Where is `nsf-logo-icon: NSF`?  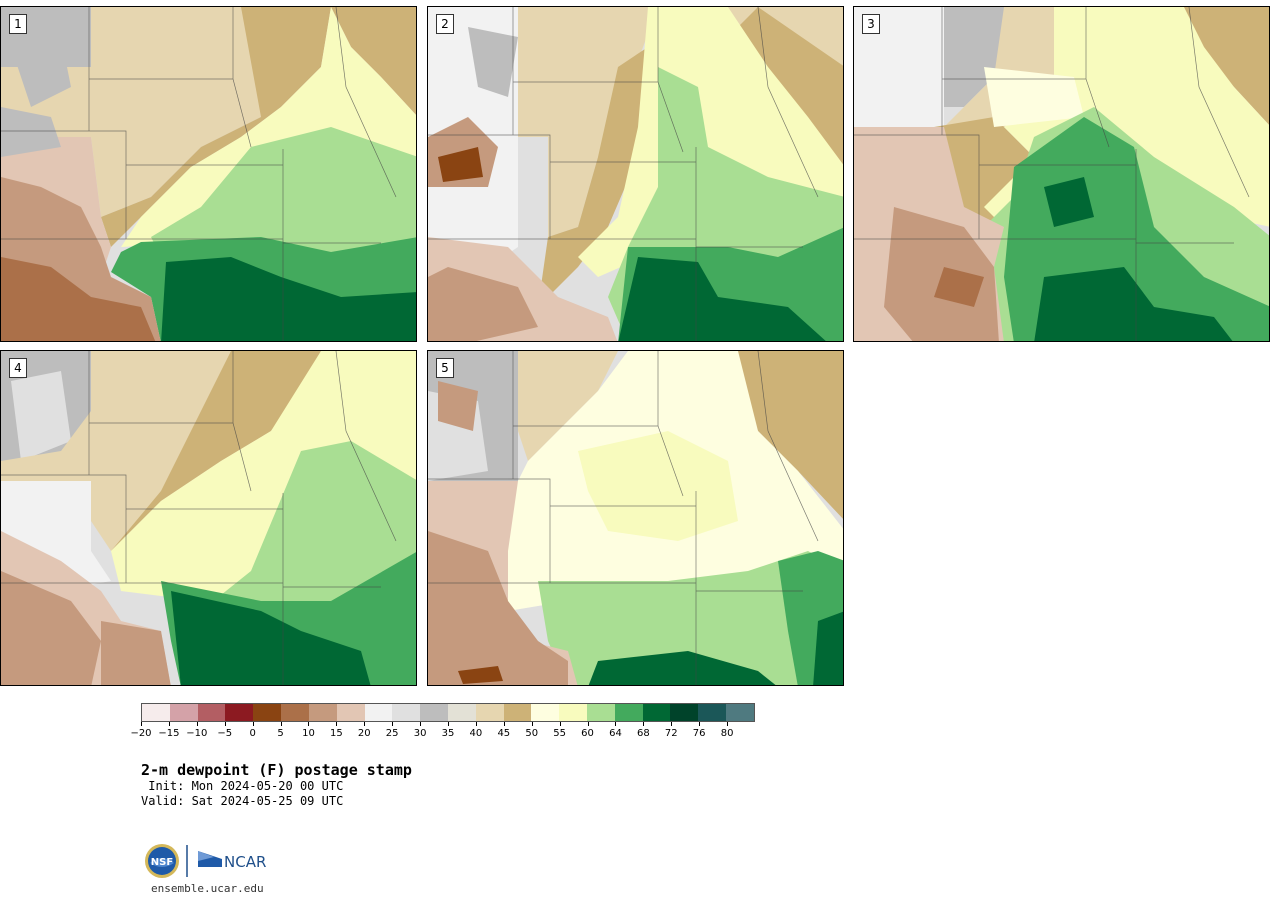 nsf-logo-icon: NSF is located at coordinates (162, 861).